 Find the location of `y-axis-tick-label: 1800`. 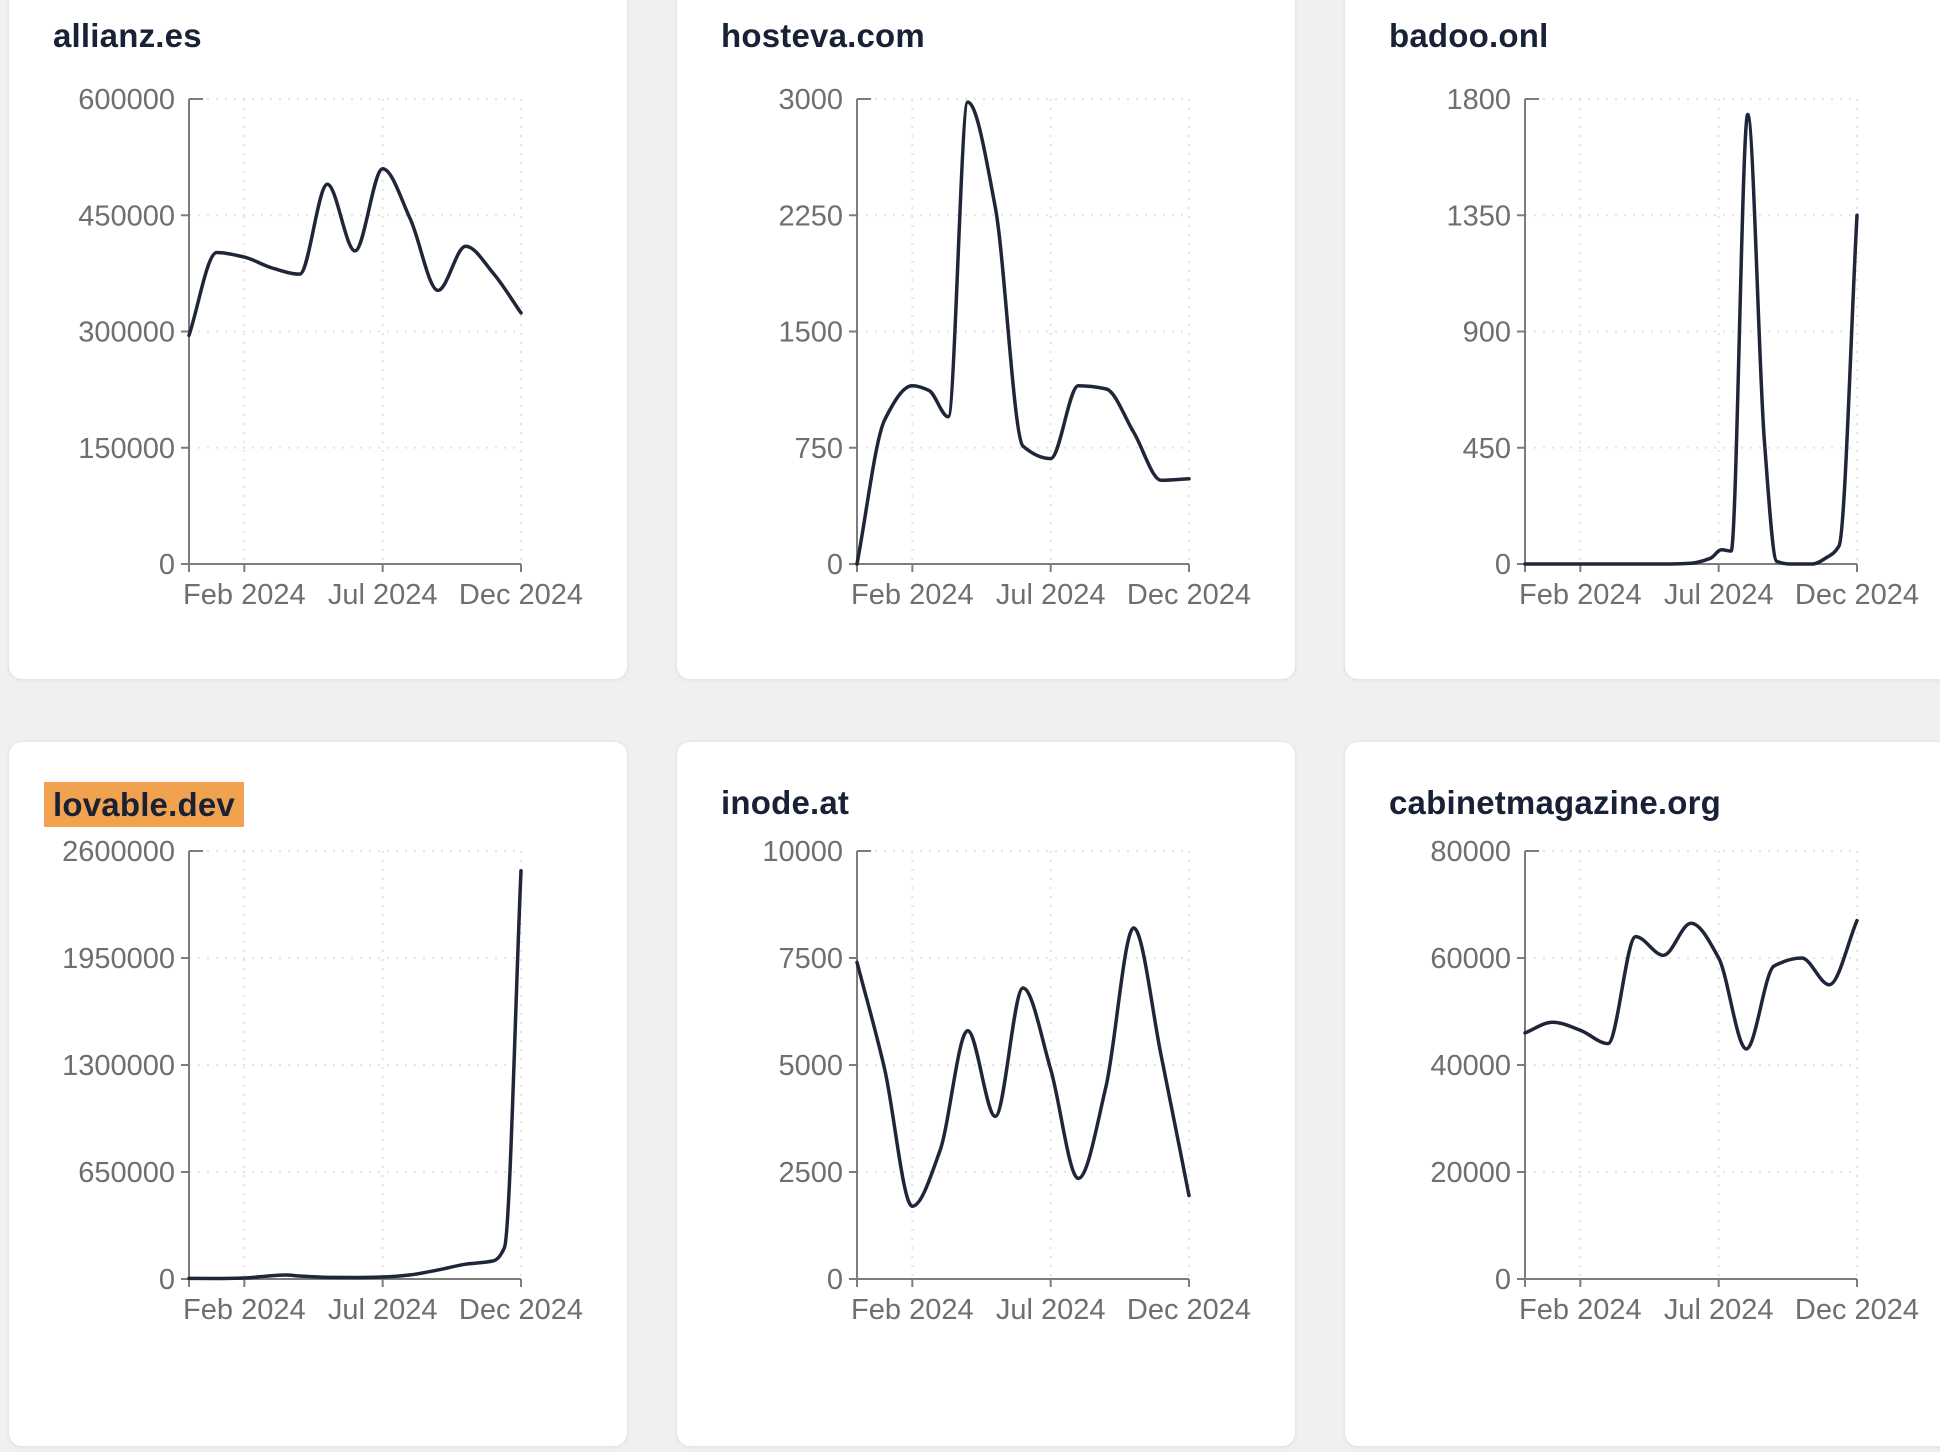

y-axis-tick-label: 1800 is located at coordinates (1478, 100).